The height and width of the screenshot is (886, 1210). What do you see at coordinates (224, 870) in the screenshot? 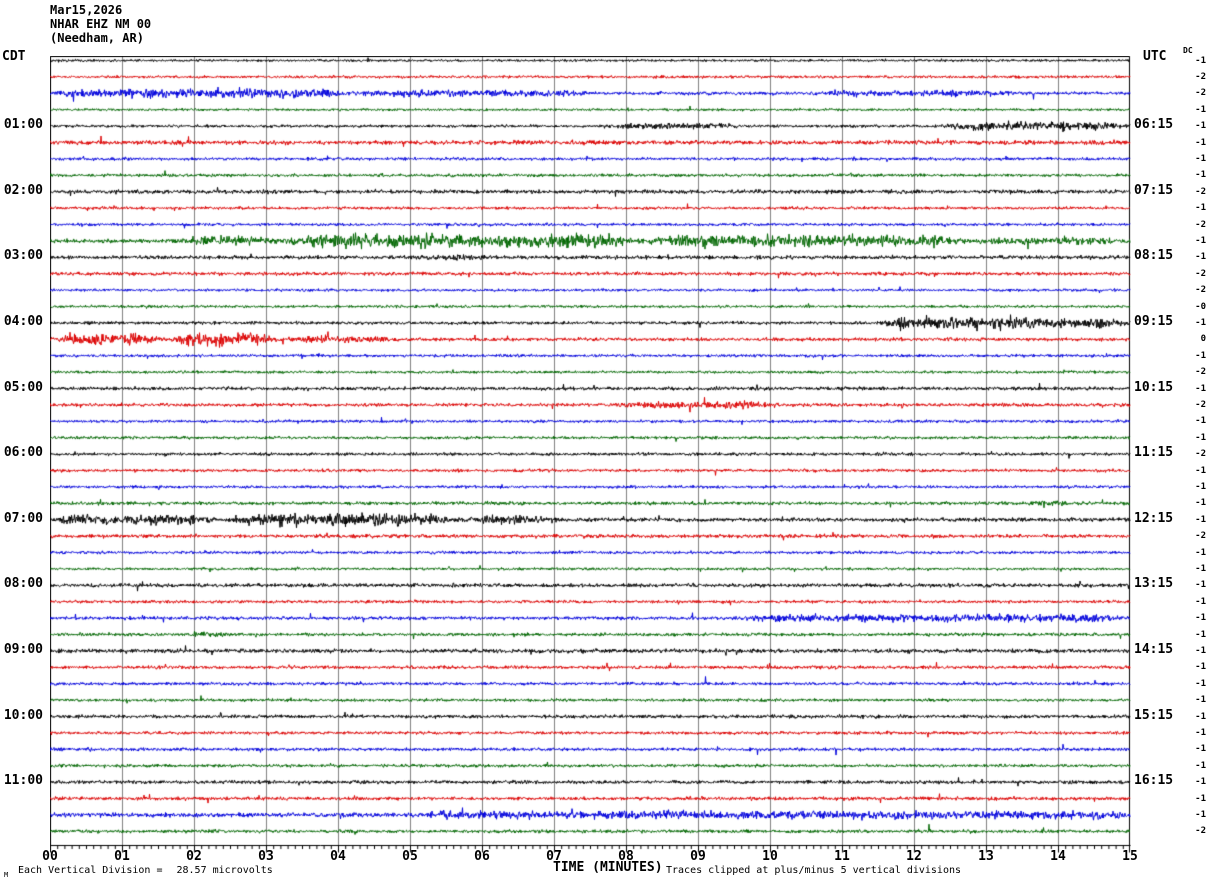
I see `scale-note-value: 28.57 microvolts` at bounding box center [224, 870].